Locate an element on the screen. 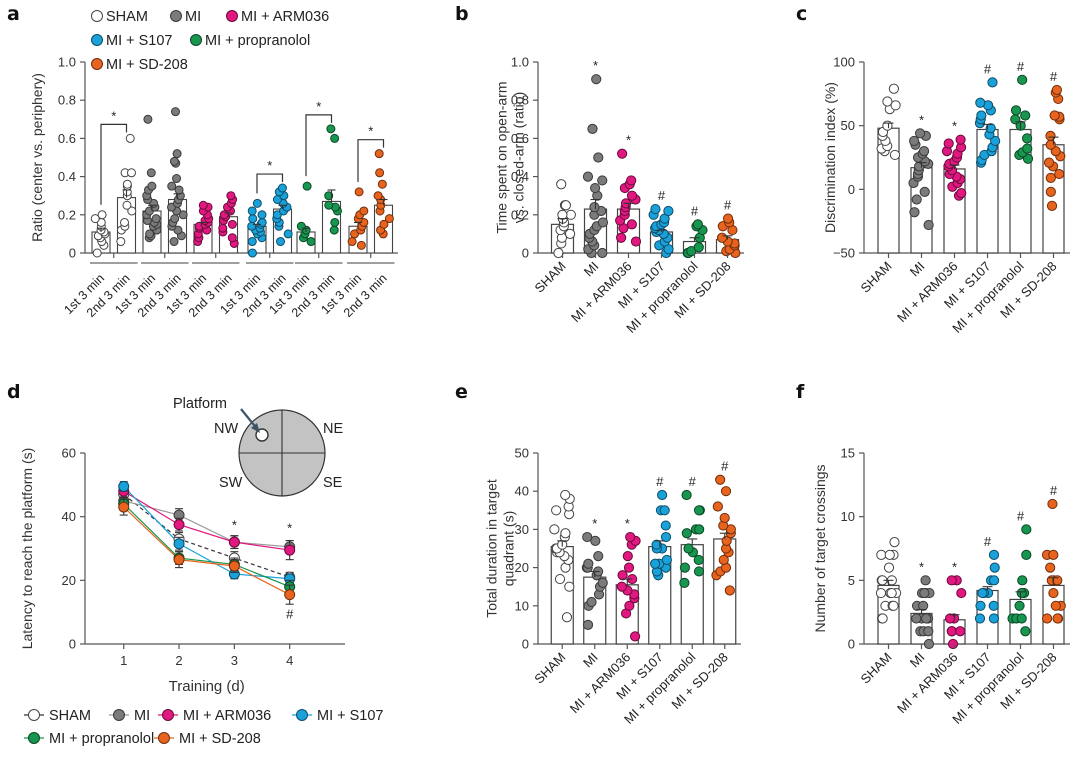  significance-bracket is located at coordinates (319, 145).